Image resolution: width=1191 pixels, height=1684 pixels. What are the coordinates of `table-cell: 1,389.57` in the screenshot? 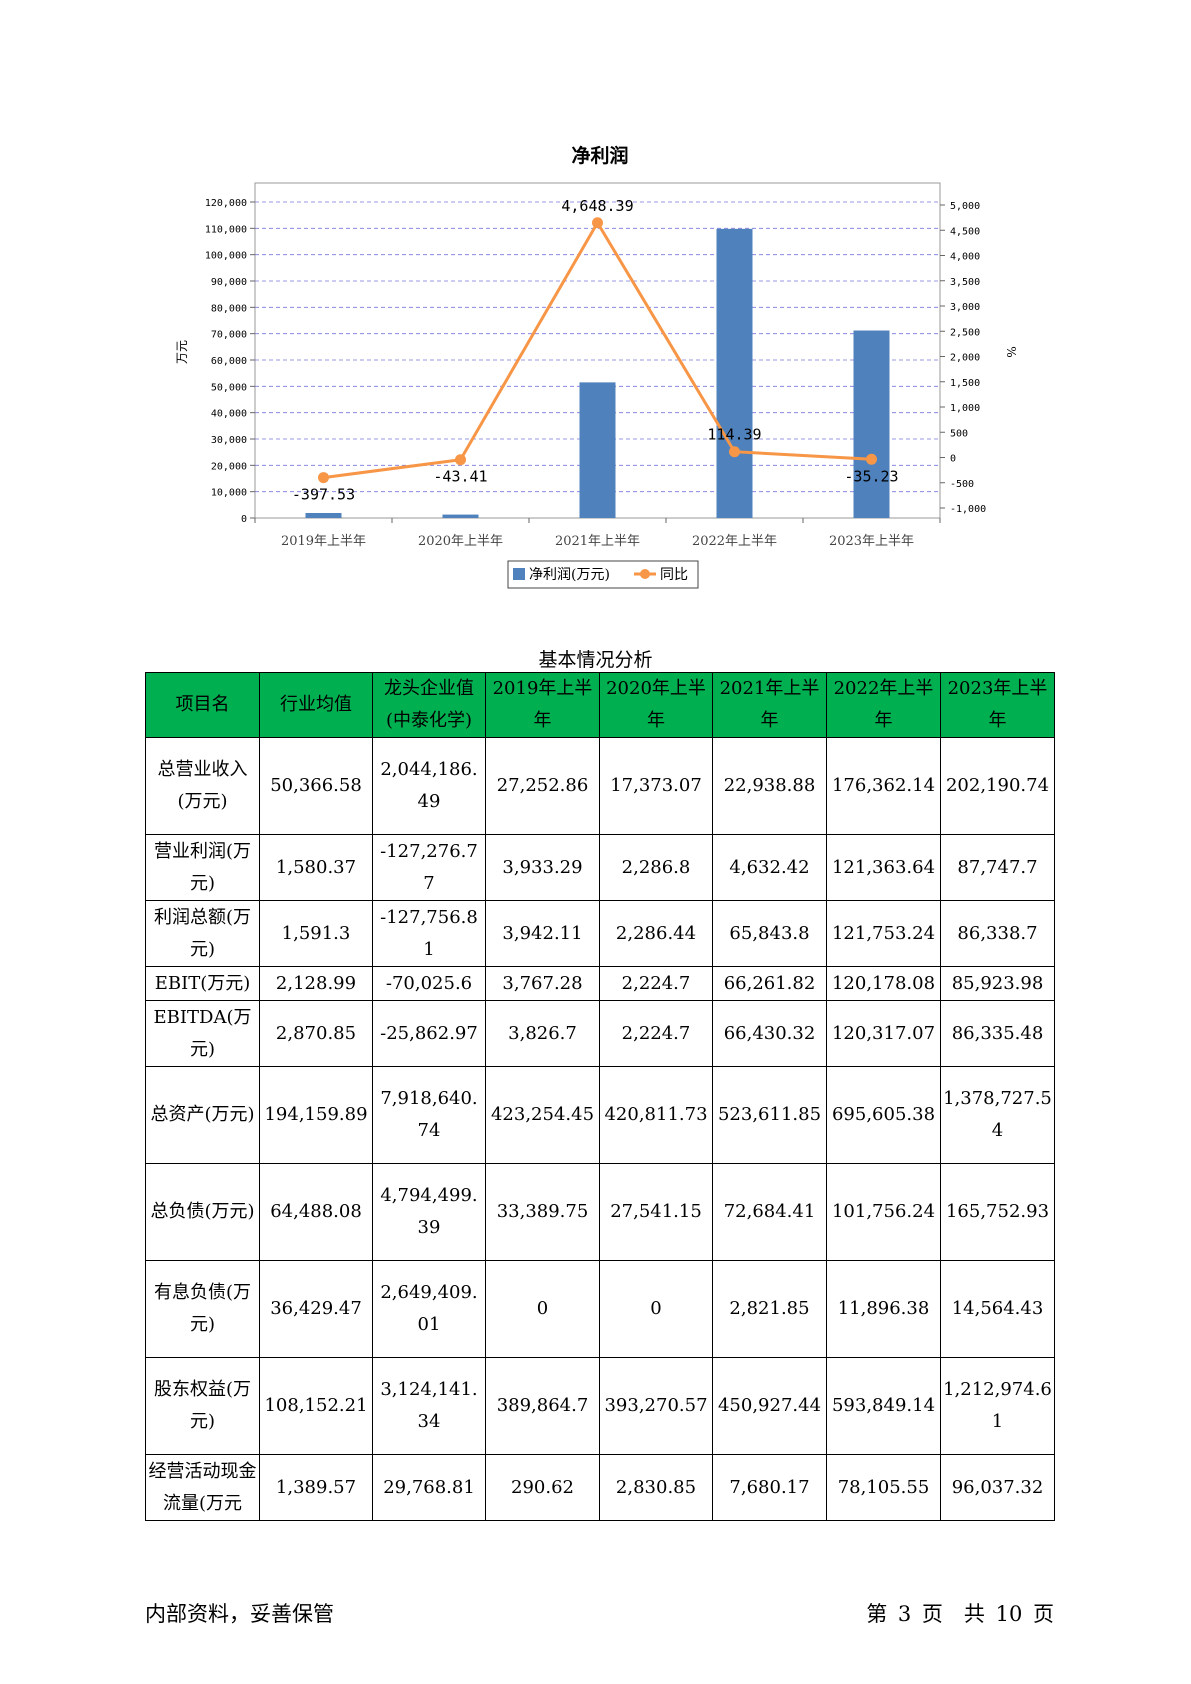 It's located at (316, 1487).